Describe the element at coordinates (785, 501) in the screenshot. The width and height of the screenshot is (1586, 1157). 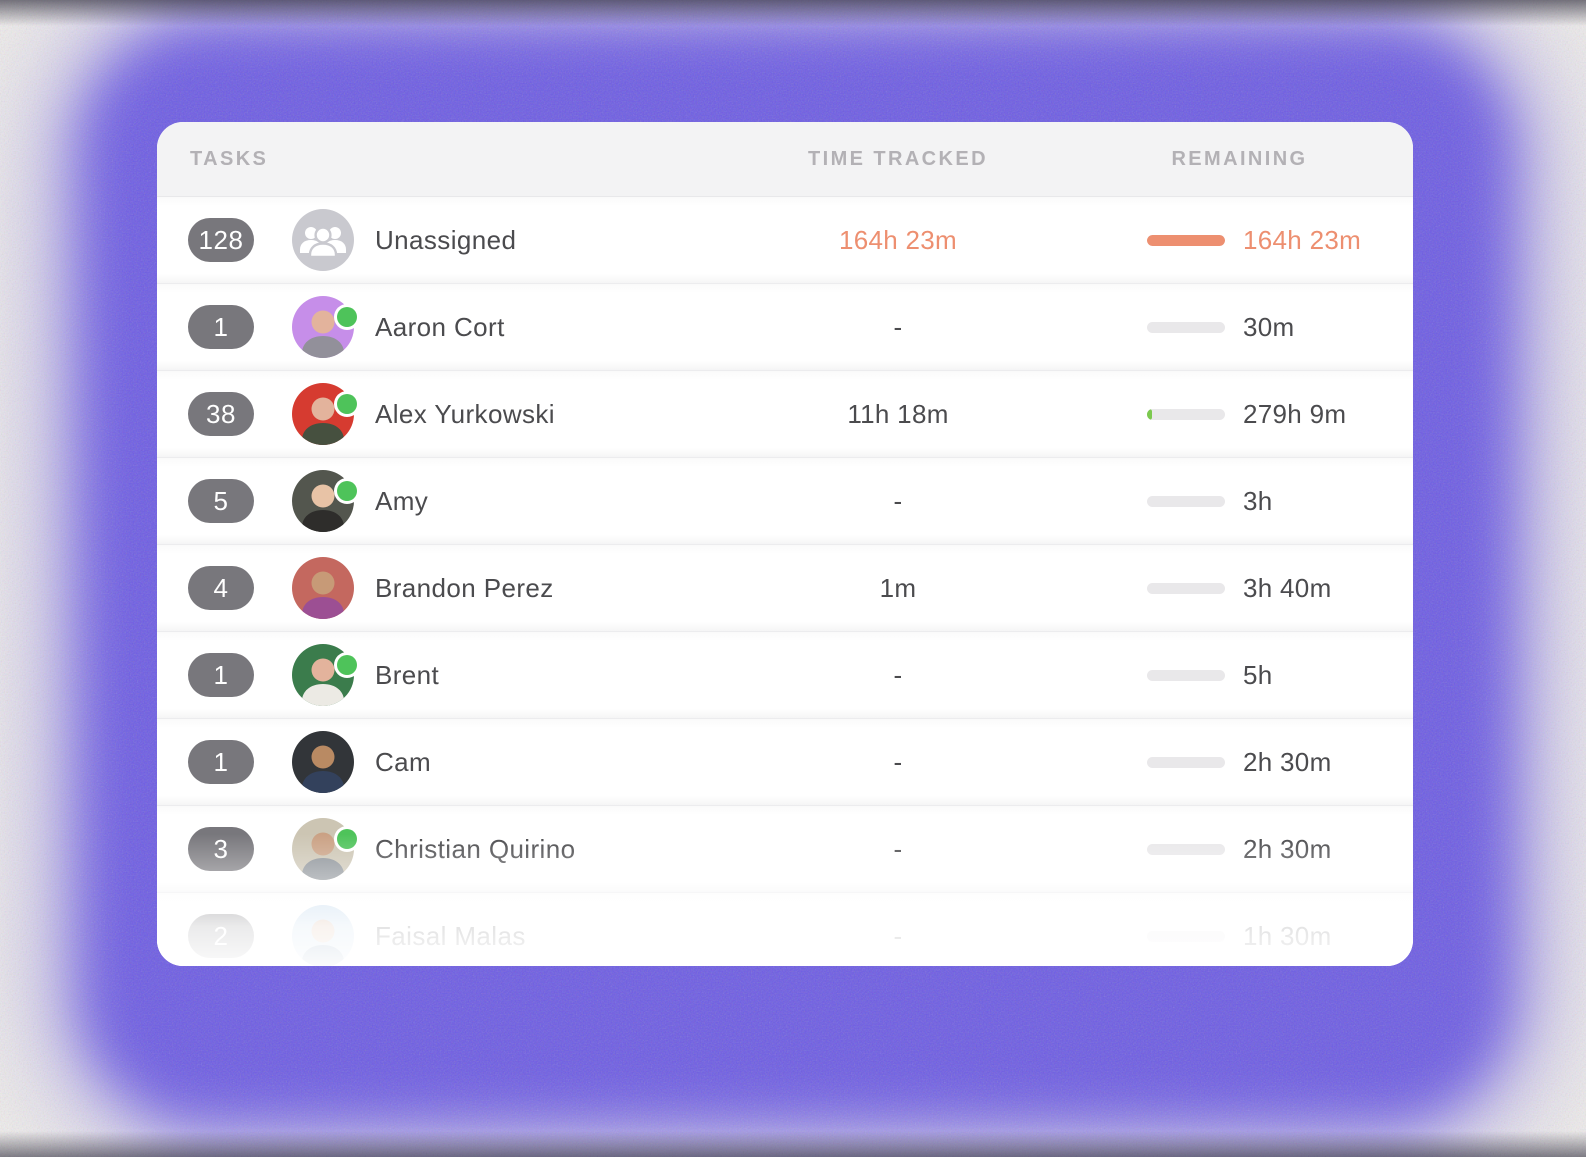
I see `table-row: 5 Amy - 3h` at that location.